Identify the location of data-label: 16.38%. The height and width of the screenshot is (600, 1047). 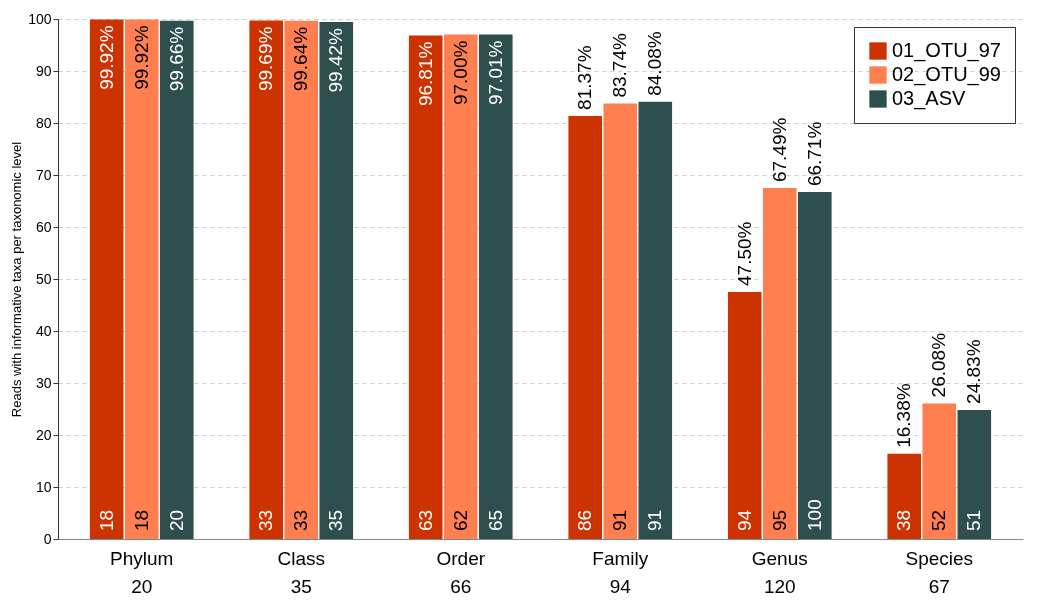
(904, 415).